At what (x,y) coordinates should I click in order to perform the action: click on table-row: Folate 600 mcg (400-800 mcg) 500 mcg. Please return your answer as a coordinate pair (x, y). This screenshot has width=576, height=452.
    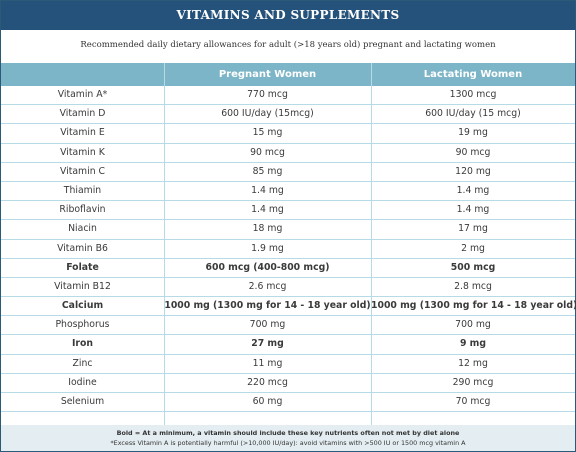
    Looking at the image, I should click on (288, 268).